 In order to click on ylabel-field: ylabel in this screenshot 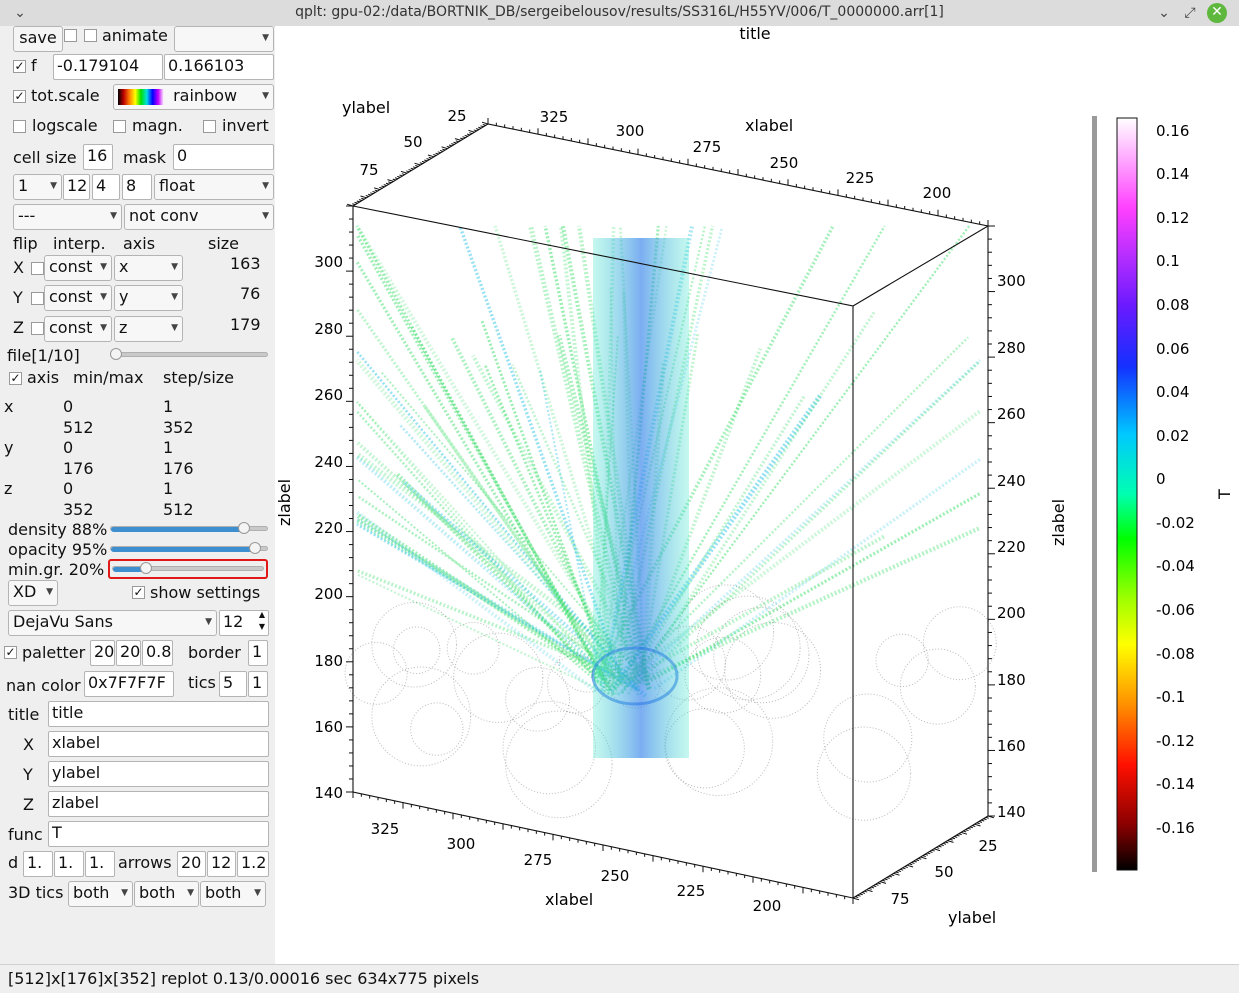, I will do `click(158, 774)`.